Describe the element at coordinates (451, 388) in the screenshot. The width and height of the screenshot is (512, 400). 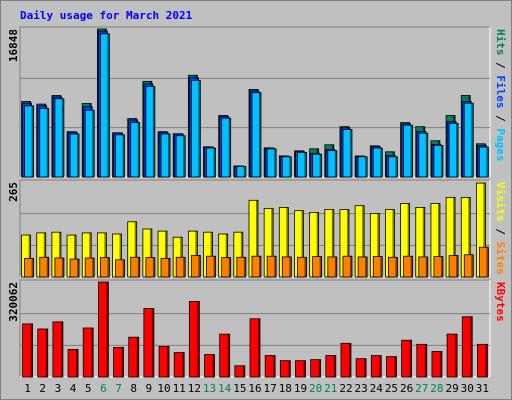
I see `x-tick-label: 29` at that location.